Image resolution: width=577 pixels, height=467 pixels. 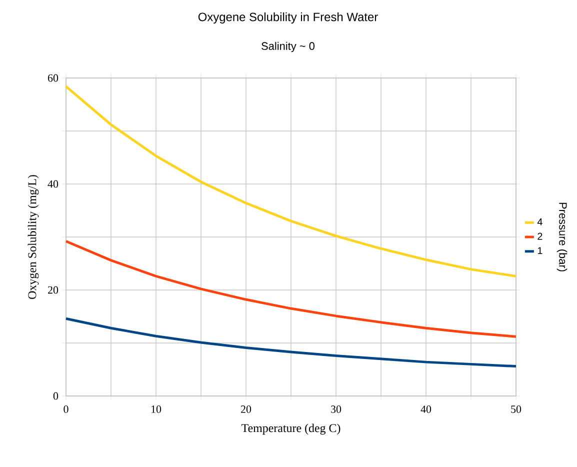 I want to click on x-tick-label: 30, so click(x=336, y=409).